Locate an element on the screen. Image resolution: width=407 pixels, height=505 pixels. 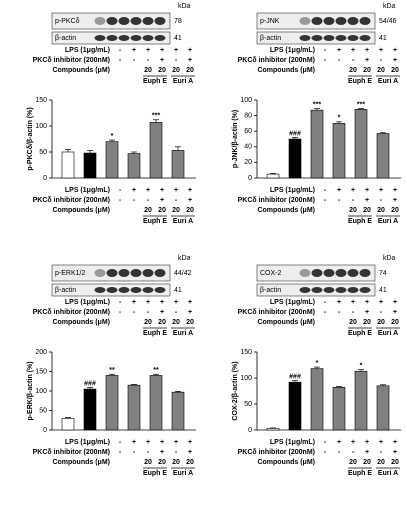
kda-label: kDa is located at coordinates (184, 258).